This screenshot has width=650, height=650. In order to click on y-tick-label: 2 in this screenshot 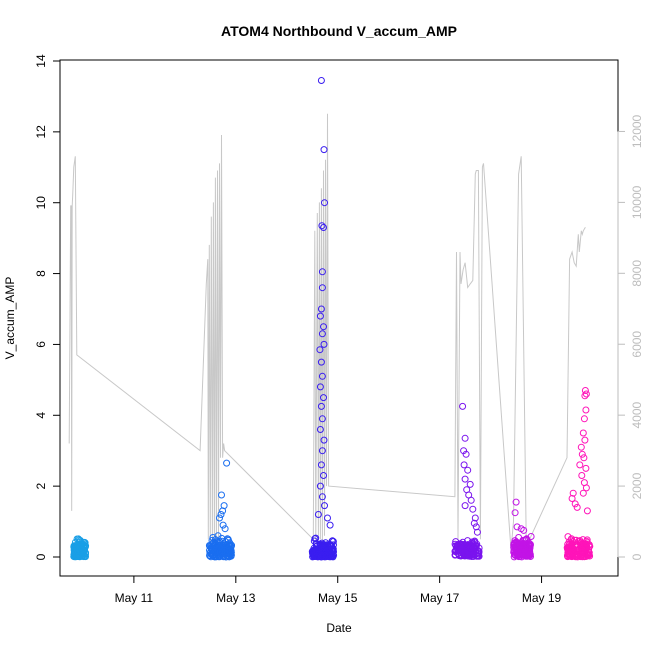, I will do `click(41, 485)`.